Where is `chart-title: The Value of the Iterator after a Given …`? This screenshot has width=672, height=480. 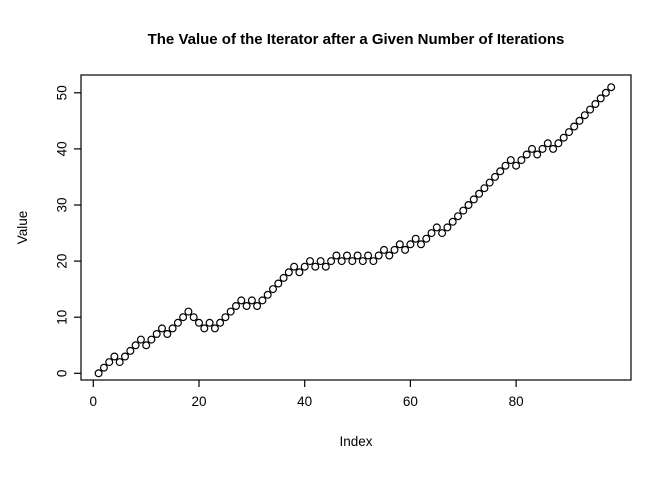 chart-title: The Value of the Iterator after a Given … is located at coordinates (356, 39).